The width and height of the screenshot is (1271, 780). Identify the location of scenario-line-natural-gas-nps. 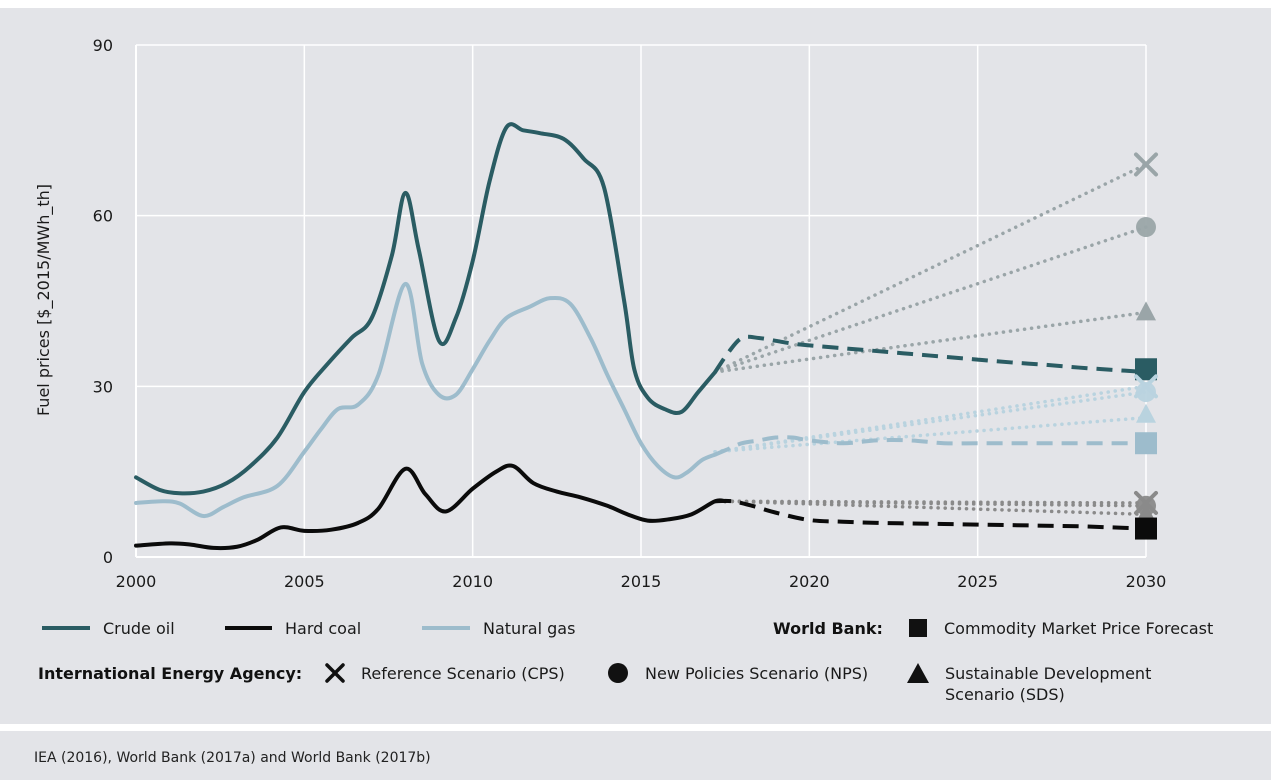
(930, 422).